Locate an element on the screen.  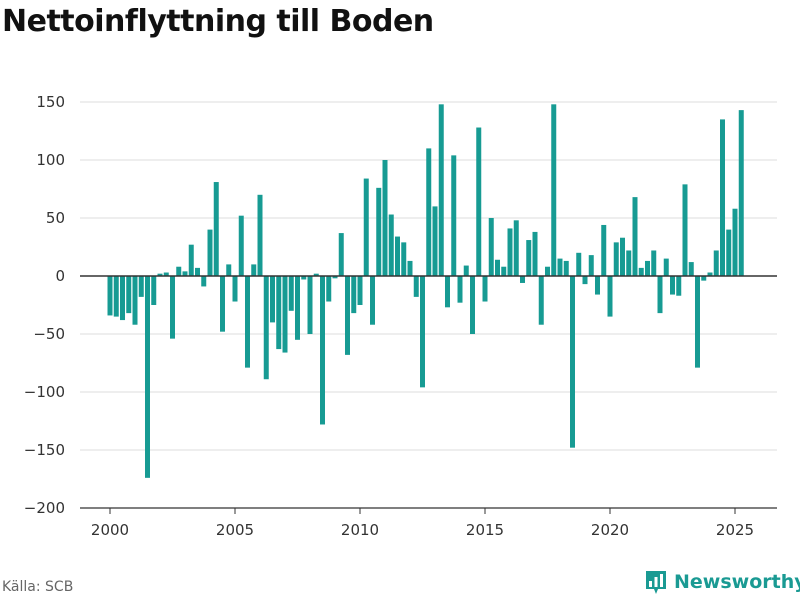
y-tick-label: 0 is located at coordinates (60, 276).